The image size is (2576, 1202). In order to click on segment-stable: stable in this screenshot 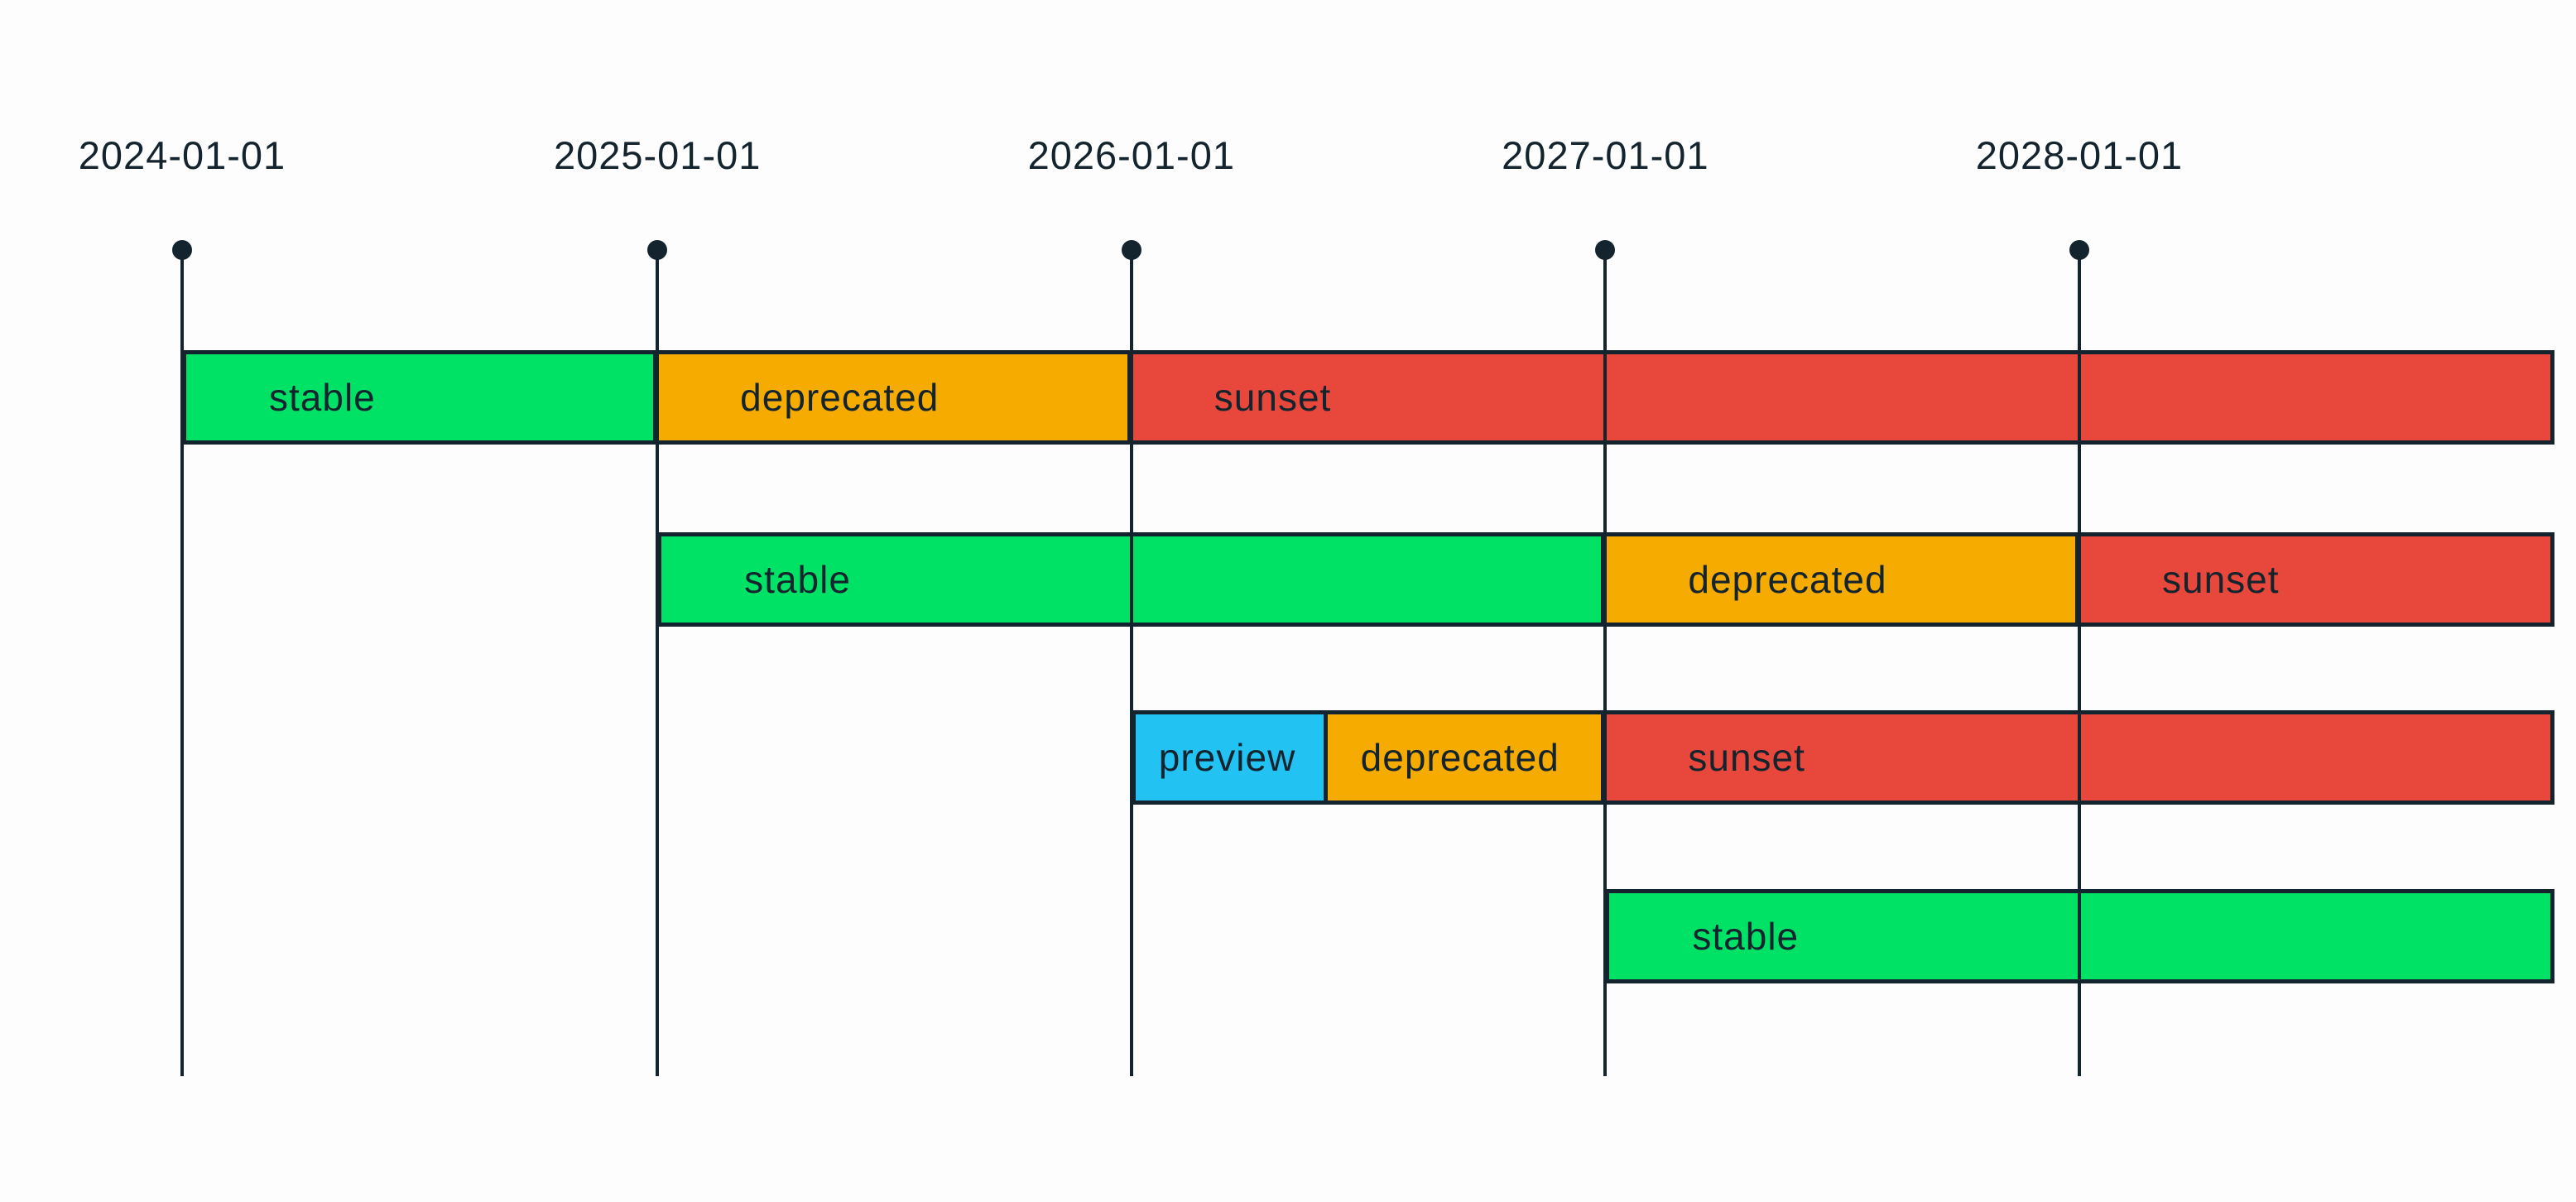, I will do `click(420, 397)`.